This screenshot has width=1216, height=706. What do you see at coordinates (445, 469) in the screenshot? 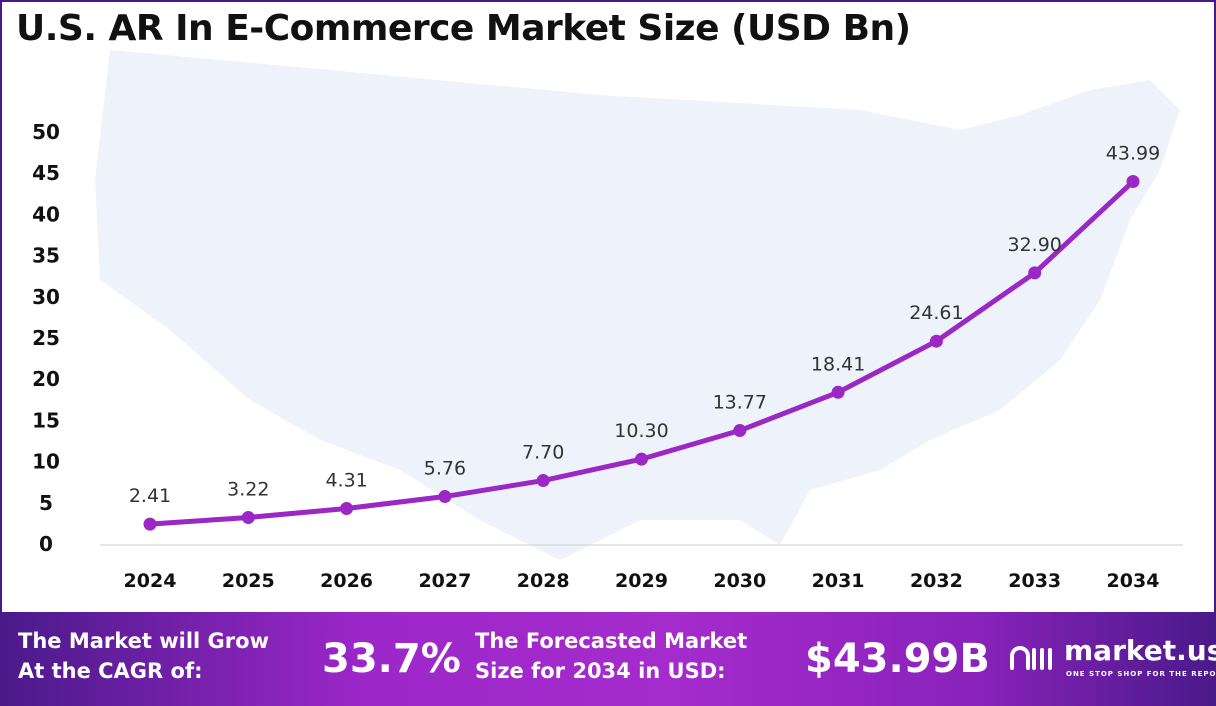
I see `data-label: 5.76` at bounding box center [445, 469].